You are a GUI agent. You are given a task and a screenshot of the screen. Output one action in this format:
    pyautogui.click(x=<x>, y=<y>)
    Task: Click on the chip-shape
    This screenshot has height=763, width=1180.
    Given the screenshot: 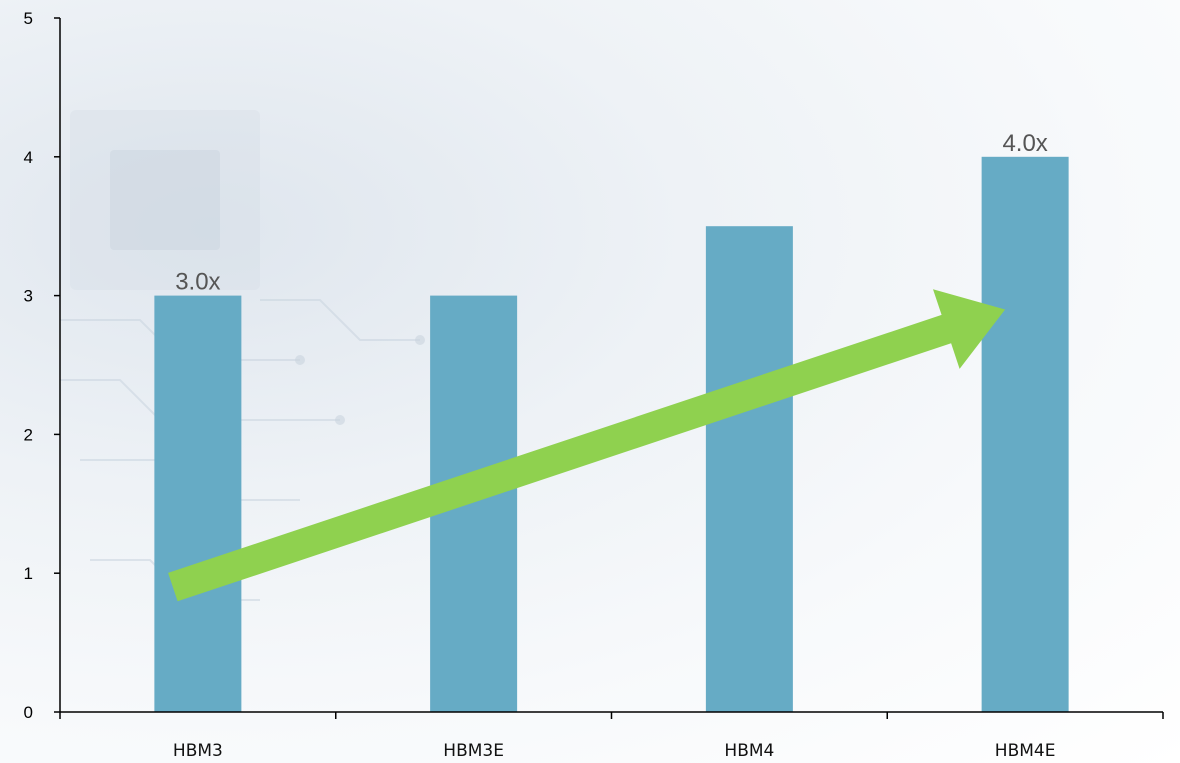 What is the action you would take?
    pyautogui.click(x=165, y=200)
    